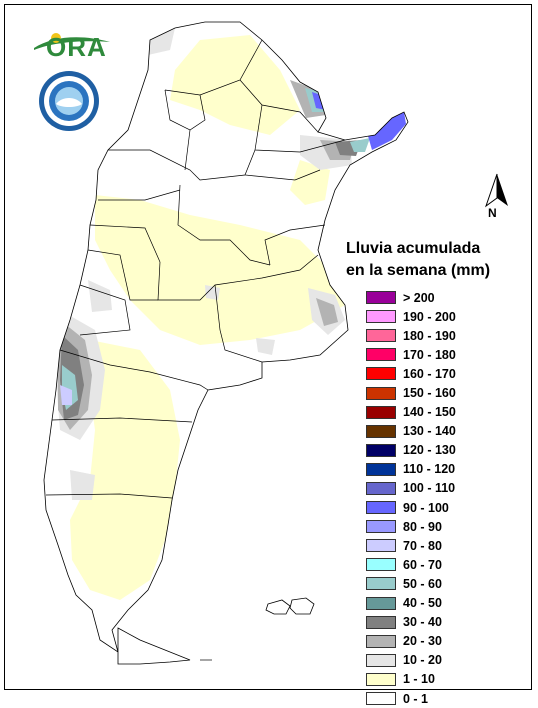  Describe the element at coordinates (429, 354) in the screenshot. I see `legend-label: 170 - 180` at that location.